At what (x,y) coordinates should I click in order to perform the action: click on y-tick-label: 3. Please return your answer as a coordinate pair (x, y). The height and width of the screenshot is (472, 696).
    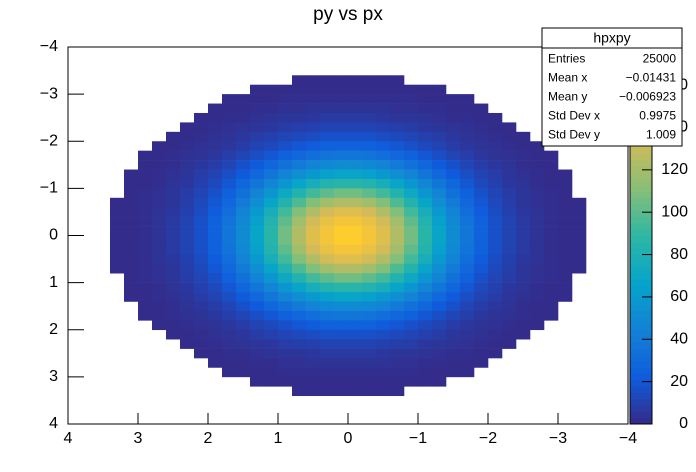
    Looking at the image, I should click on (53, 376).